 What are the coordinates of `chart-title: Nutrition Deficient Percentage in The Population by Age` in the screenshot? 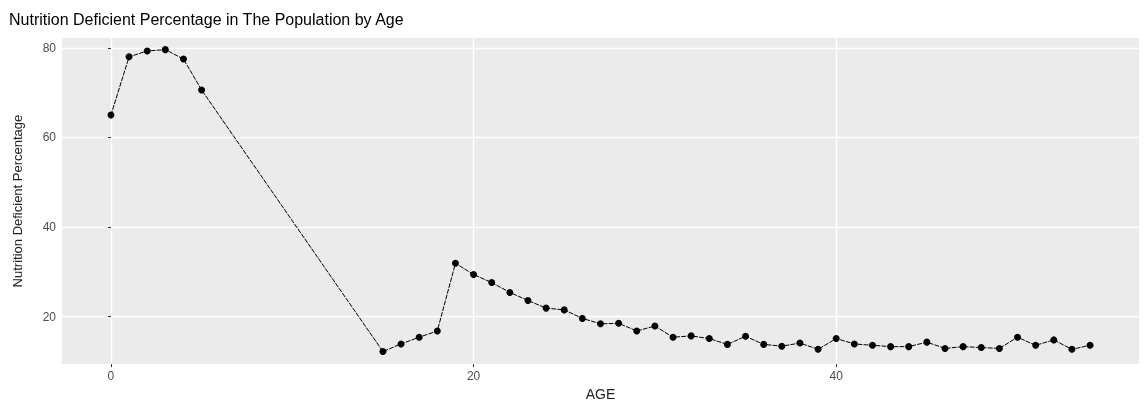 It's located at (206, 19).